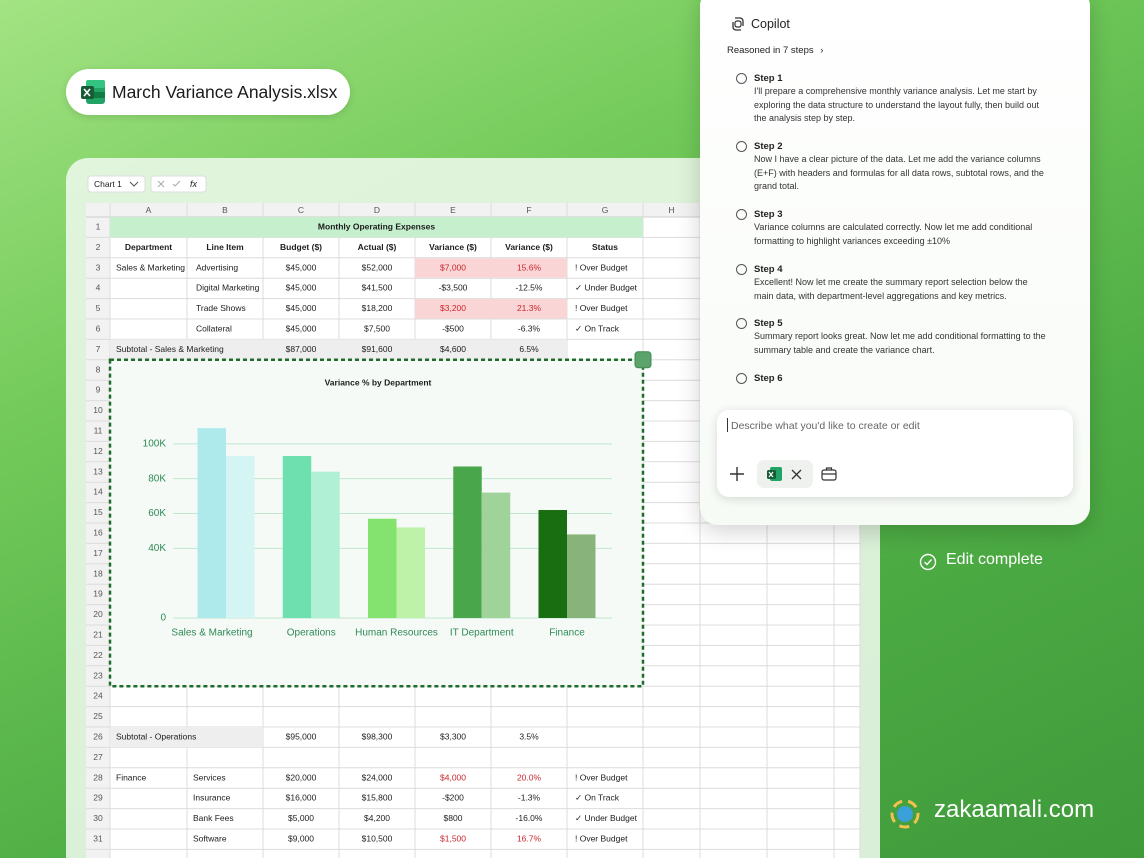 This screenshot has width=1144, height=858. I want to click on subtotal-fill, so click(186, 737).